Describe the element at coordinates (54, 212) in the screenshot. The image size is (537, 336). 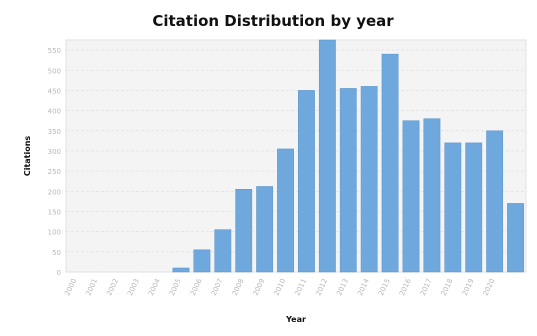
I see `y-tick-label: 150` at that location.